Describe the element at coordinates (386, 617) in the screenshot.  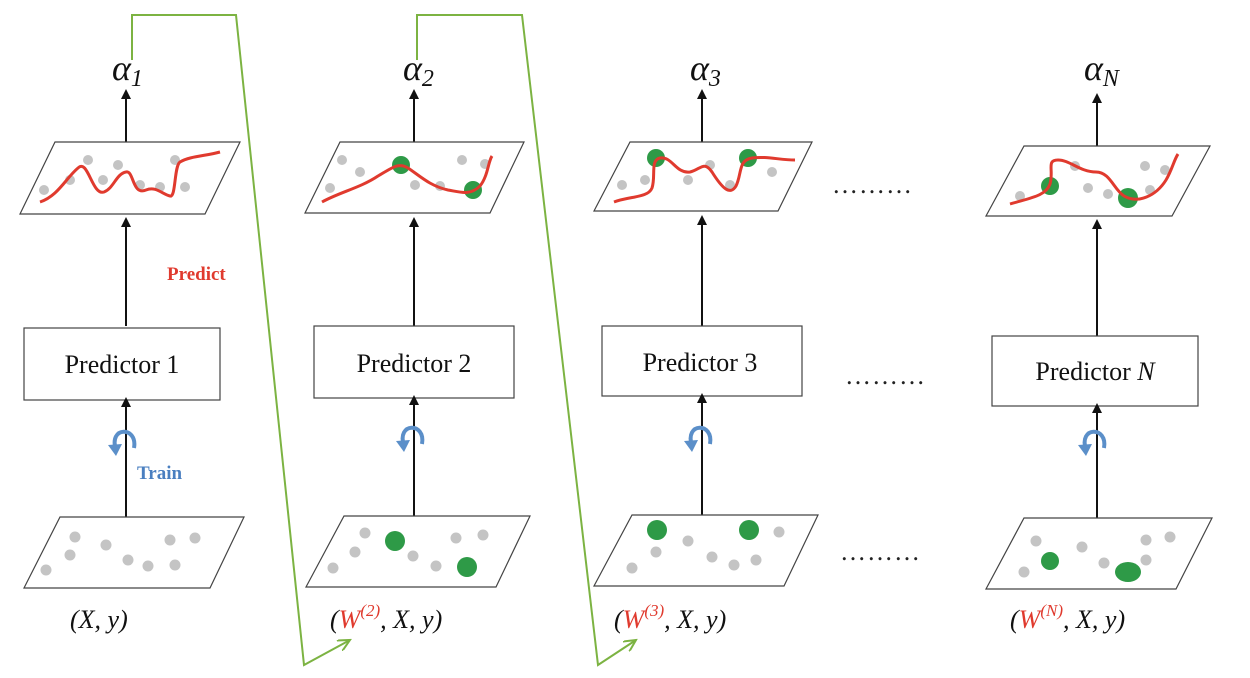
I see `training-set-caption-2: (W(2), X, y)` at that location.